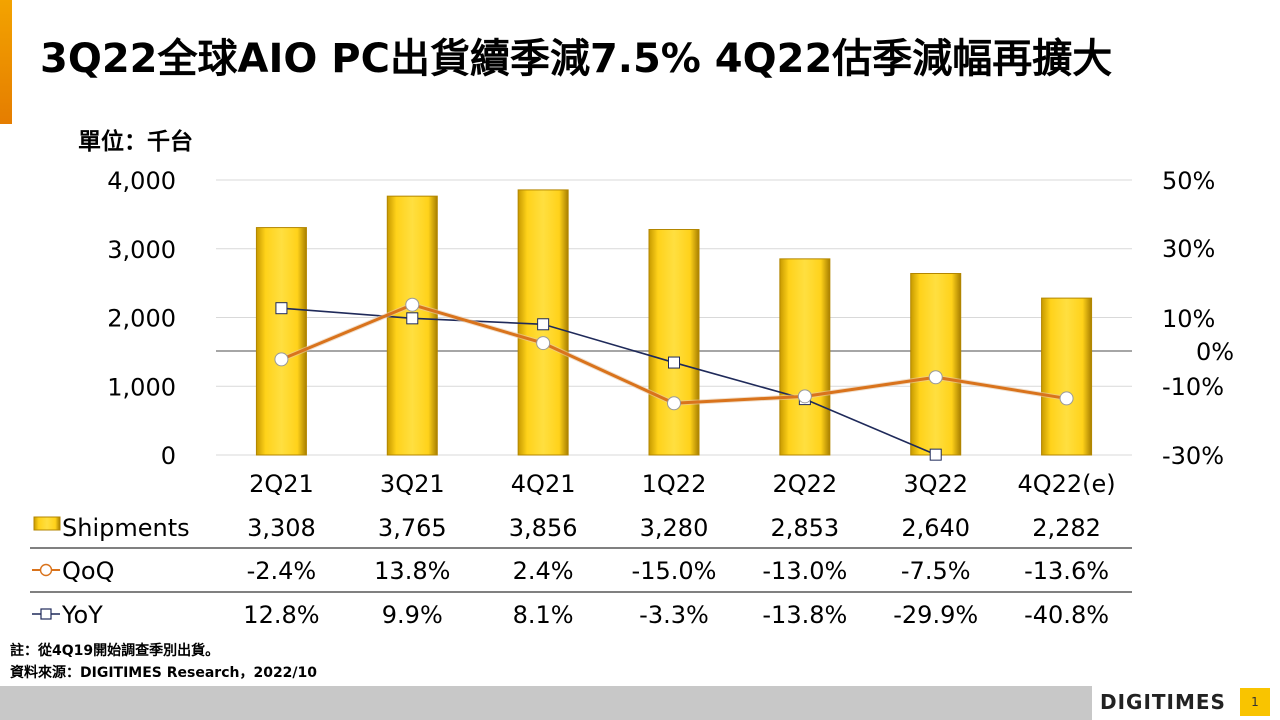 The height and width of the screenshot is (720, 1280). I want to click on data-label-qoq: -15.0%, so click(674, 571).